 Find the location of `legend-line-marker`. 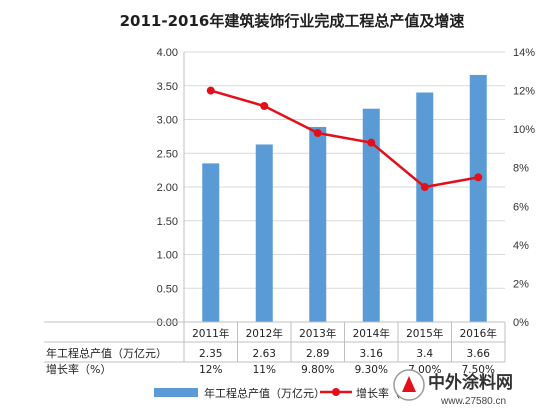

legend-line-marker is located at coordinates (336, 392).